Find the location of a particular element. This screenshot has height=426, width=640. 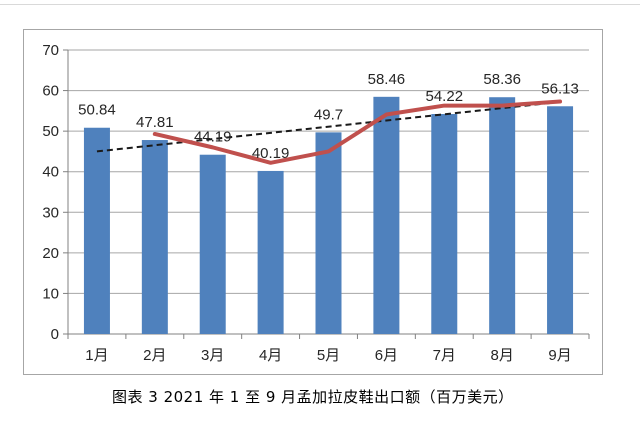

x-category-label-8: 8月 is located at coordinates (501, 355).